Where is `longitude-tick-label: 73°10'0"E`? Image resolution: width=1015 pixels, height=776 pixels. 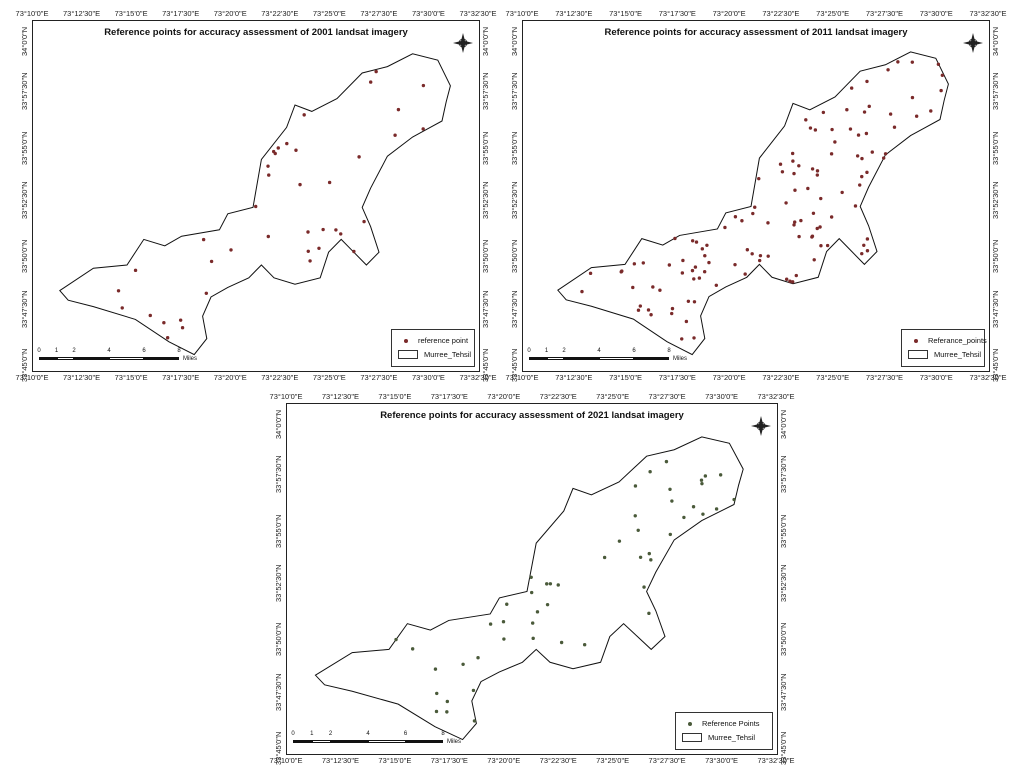 longitude-tick-label: 73°10'0"E is located at coordinates (286, 396).